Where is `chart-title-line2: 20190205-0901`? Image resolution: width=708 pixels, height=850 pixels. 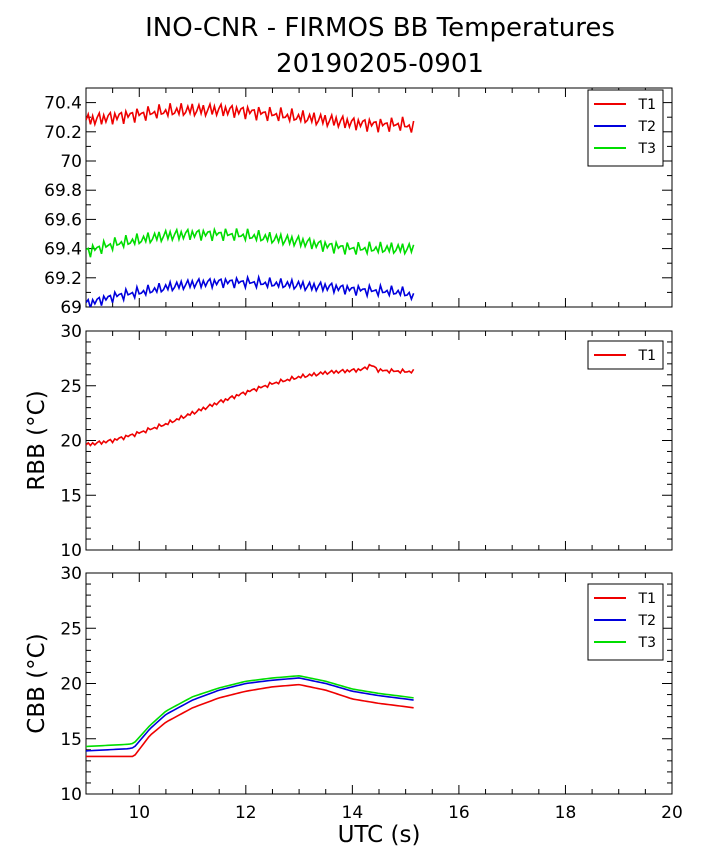 chart-title-line2: 20190205-0901 is located at coordinates (380, 64).